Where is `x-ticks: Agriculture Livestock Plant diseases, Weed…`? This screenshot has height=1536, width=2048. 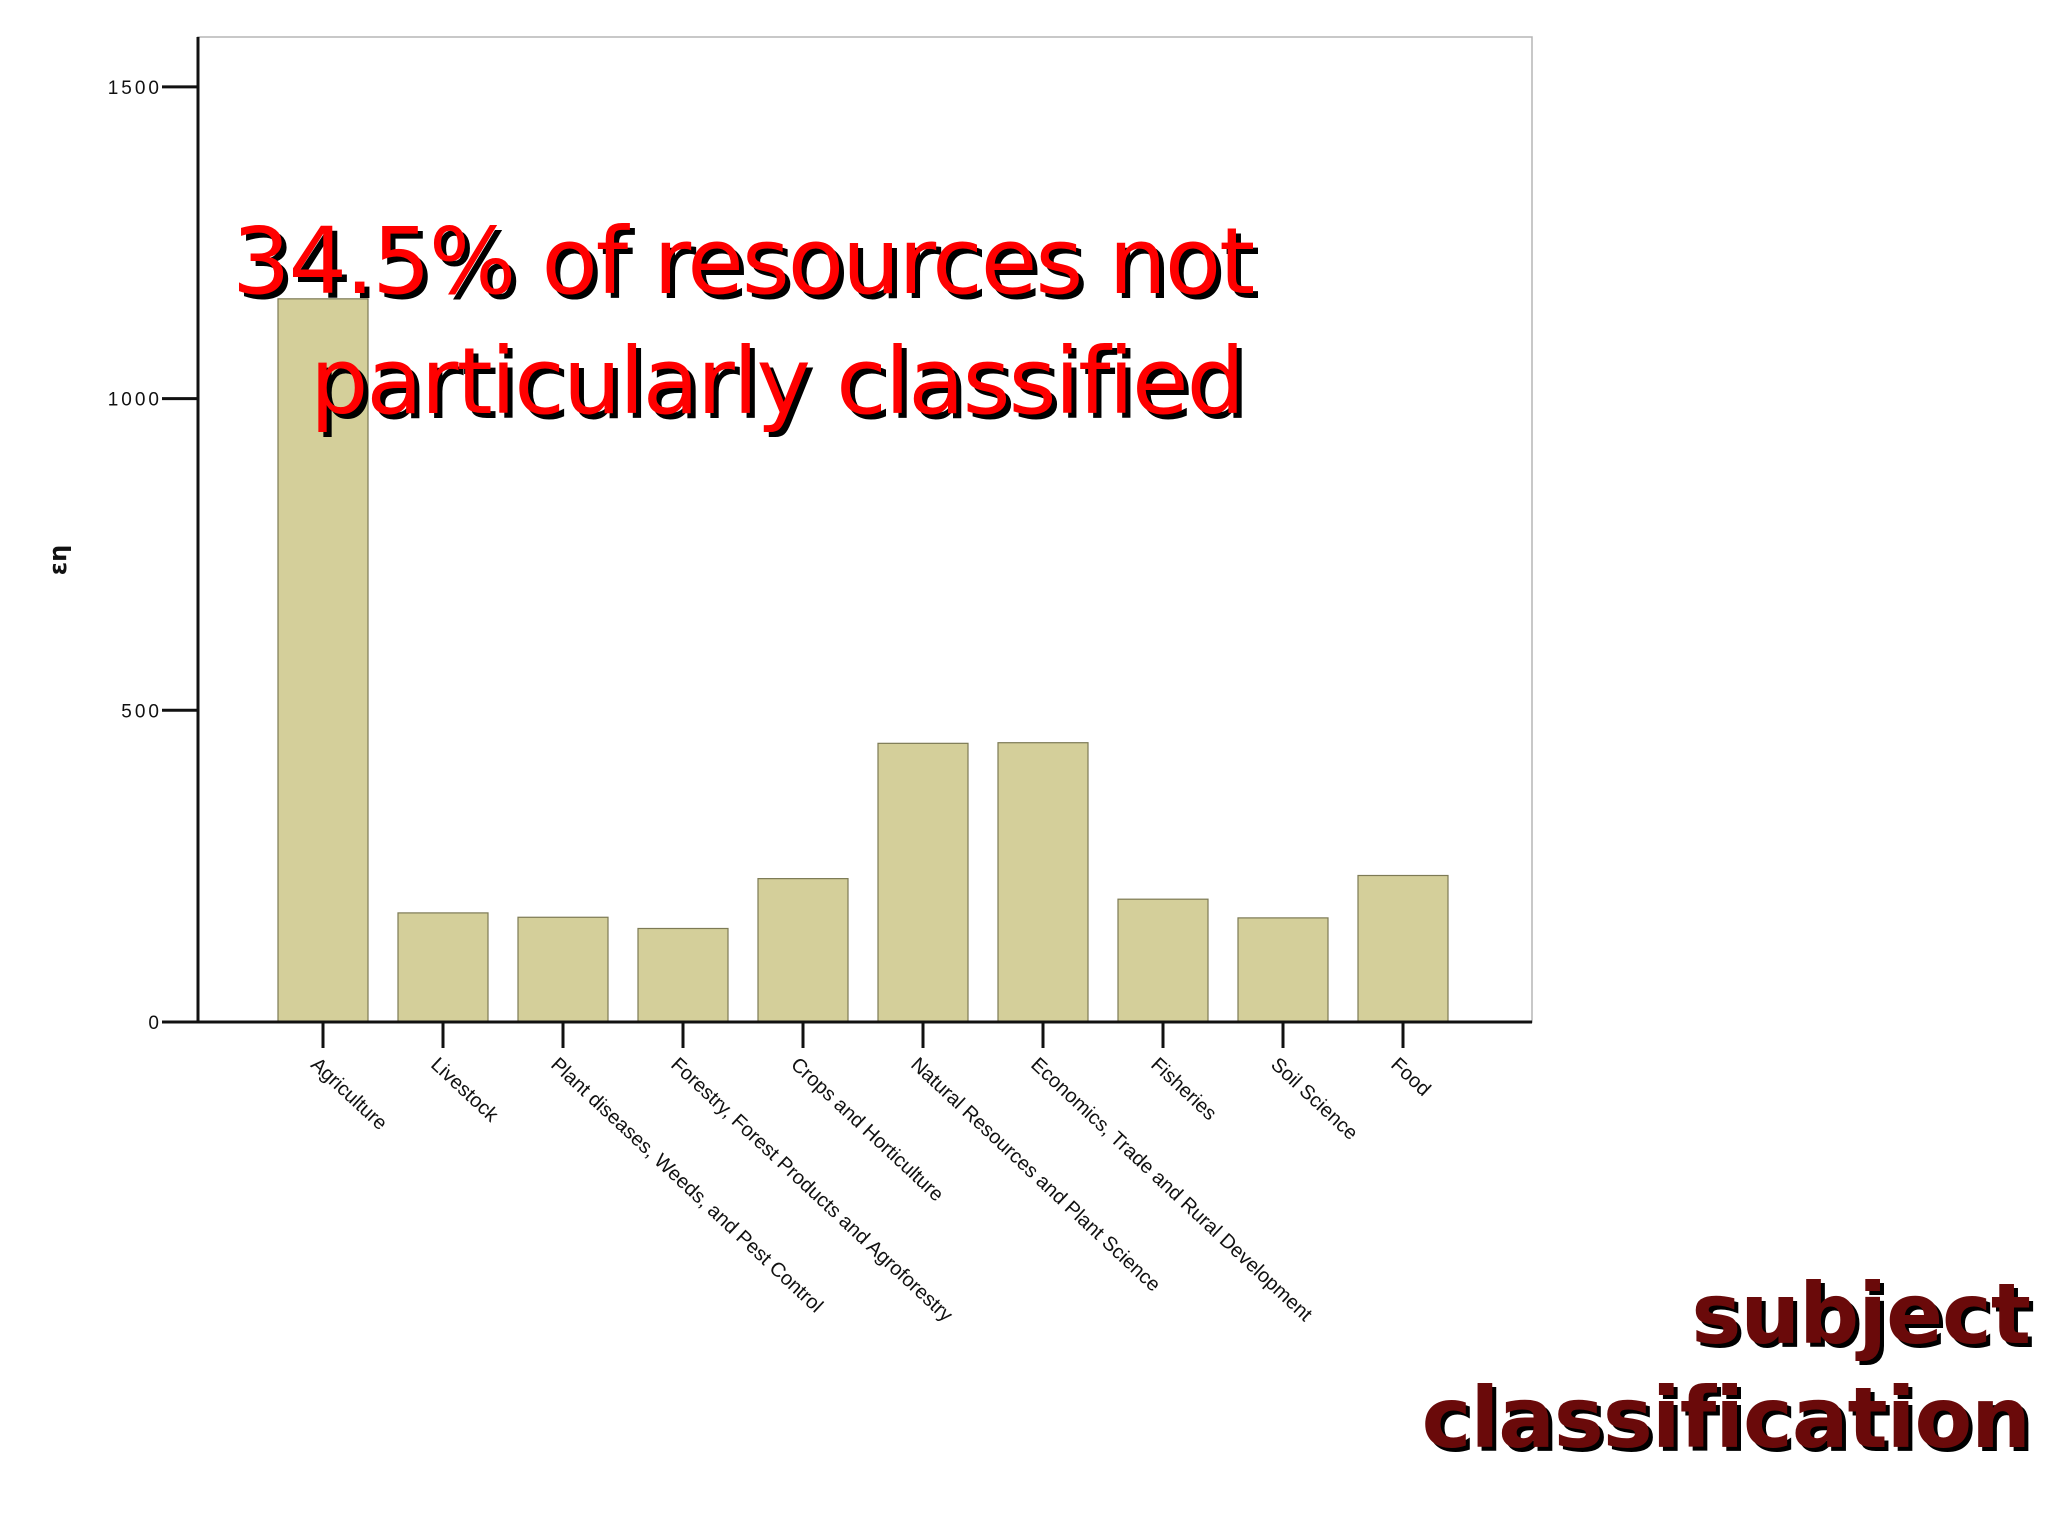
x-ticks: Agriculture Livestock Plant diseases, Weed… is located at coordinates (870, 1174).